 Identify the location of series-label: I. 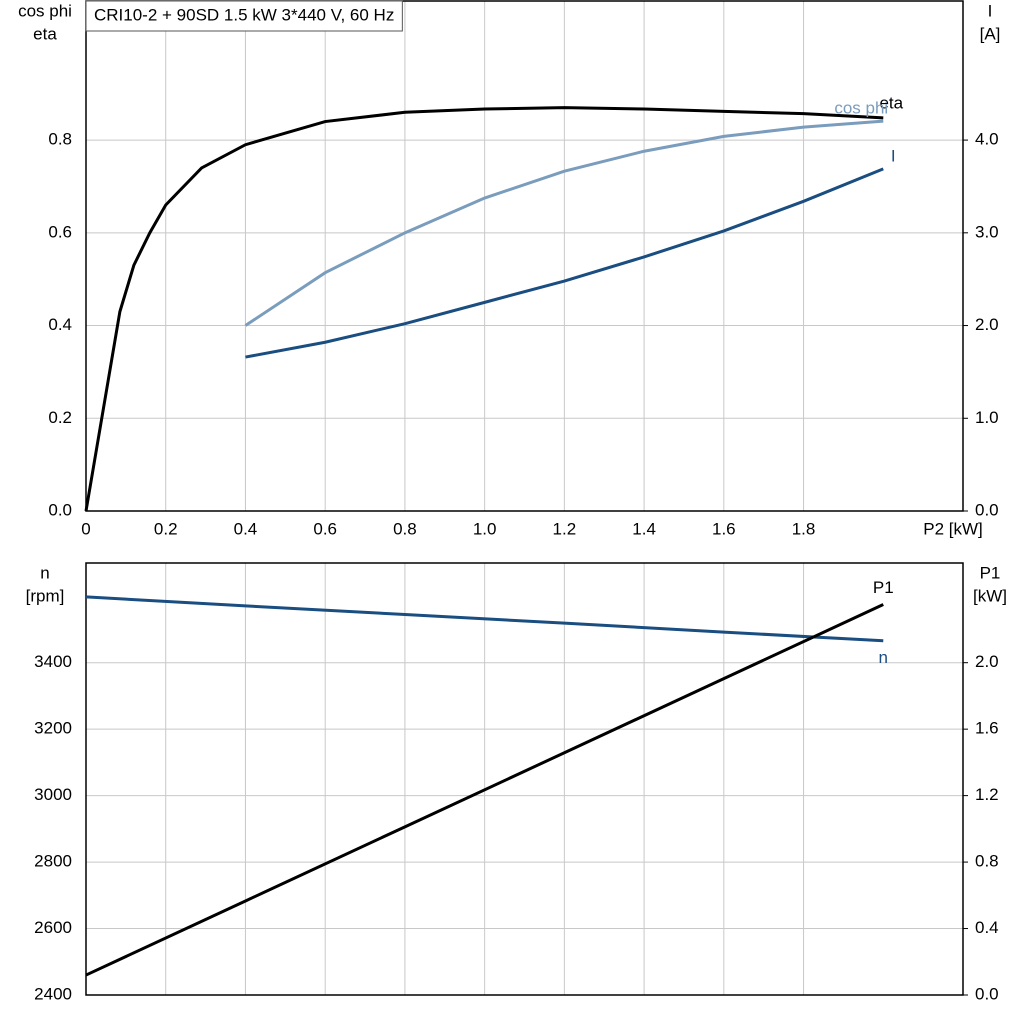
(893, 155).